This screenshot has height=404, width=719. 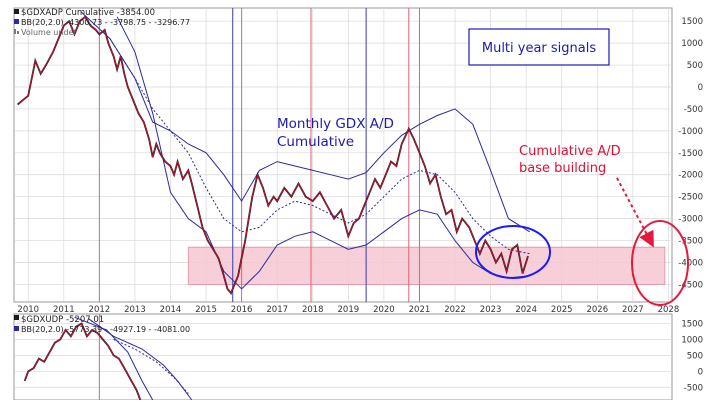 I want to click on x-tick-label: 2017, so click(x=277, y=310).